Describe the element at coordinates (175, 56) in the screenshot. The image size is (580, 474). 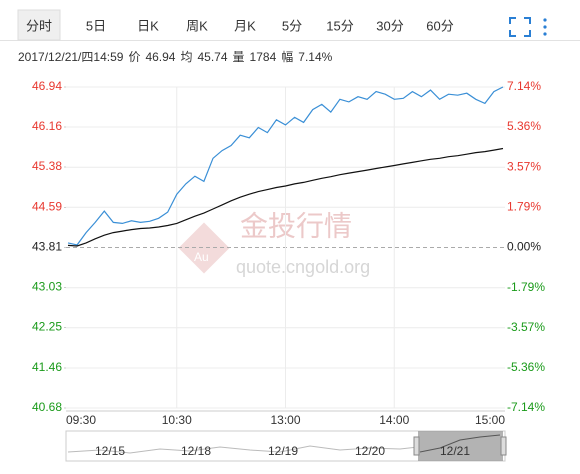
I see `quote-info: 2017/12/21/四14:59 价 46.94 均 45.74 量 1784 幅 7.14%` at that location.